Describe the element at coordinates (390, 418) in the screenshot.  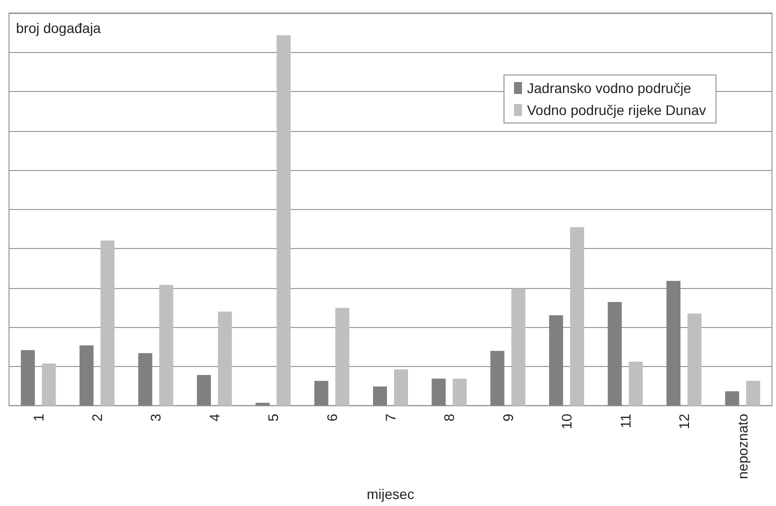
I see `x-tick-label: 7` at that location.